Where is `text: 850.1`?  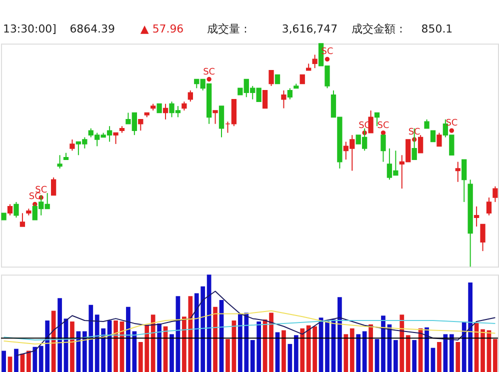
text: 850.1 is located at coordinates (437, 29).